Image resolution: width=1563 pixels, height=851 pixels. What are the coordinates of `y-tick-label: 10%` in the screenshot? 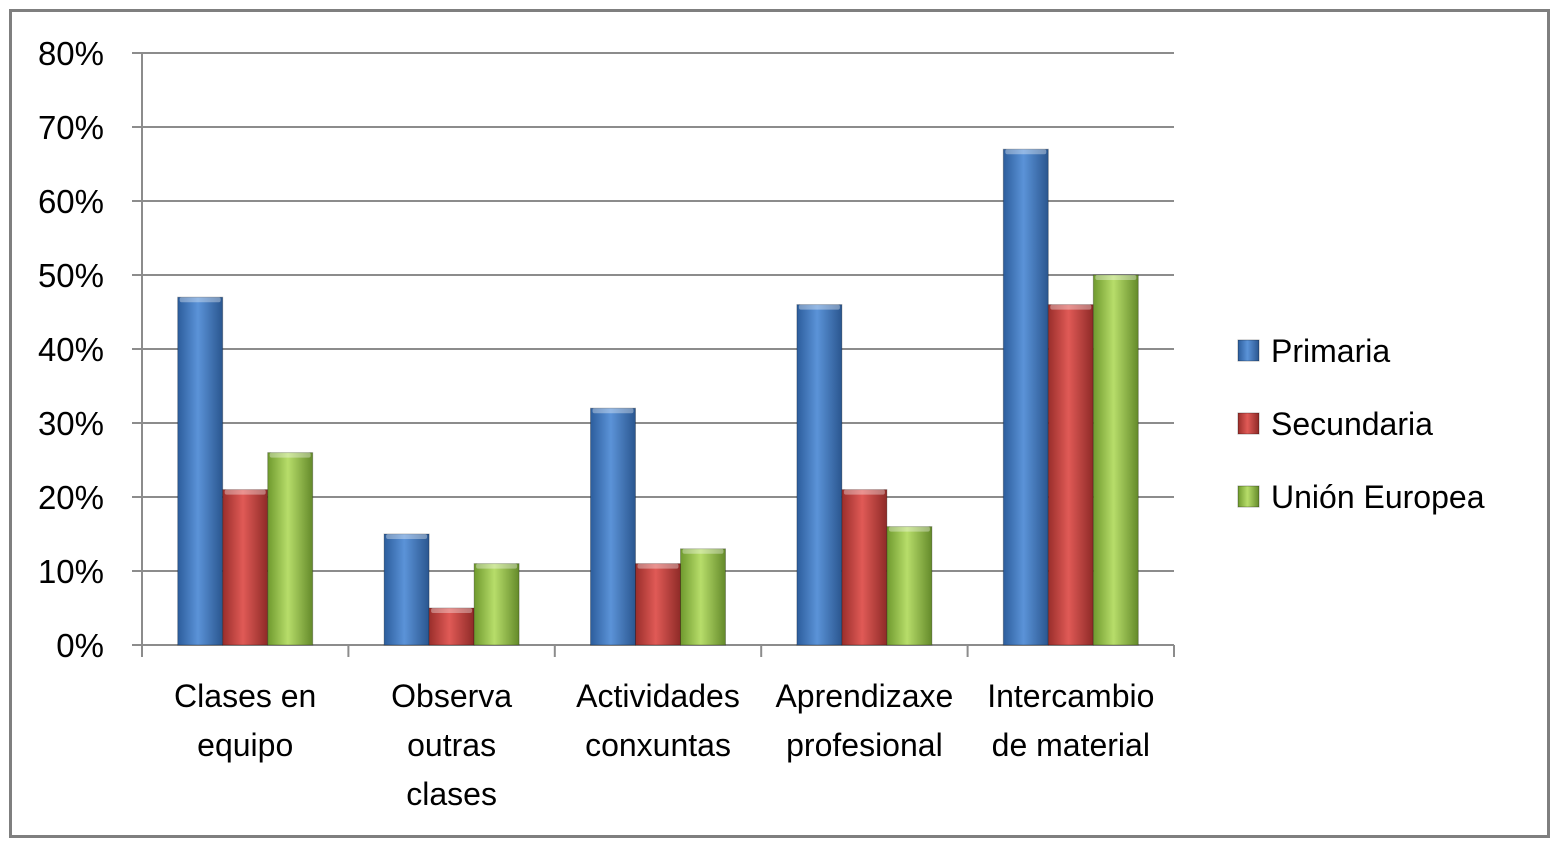 It's located at (71, 571).